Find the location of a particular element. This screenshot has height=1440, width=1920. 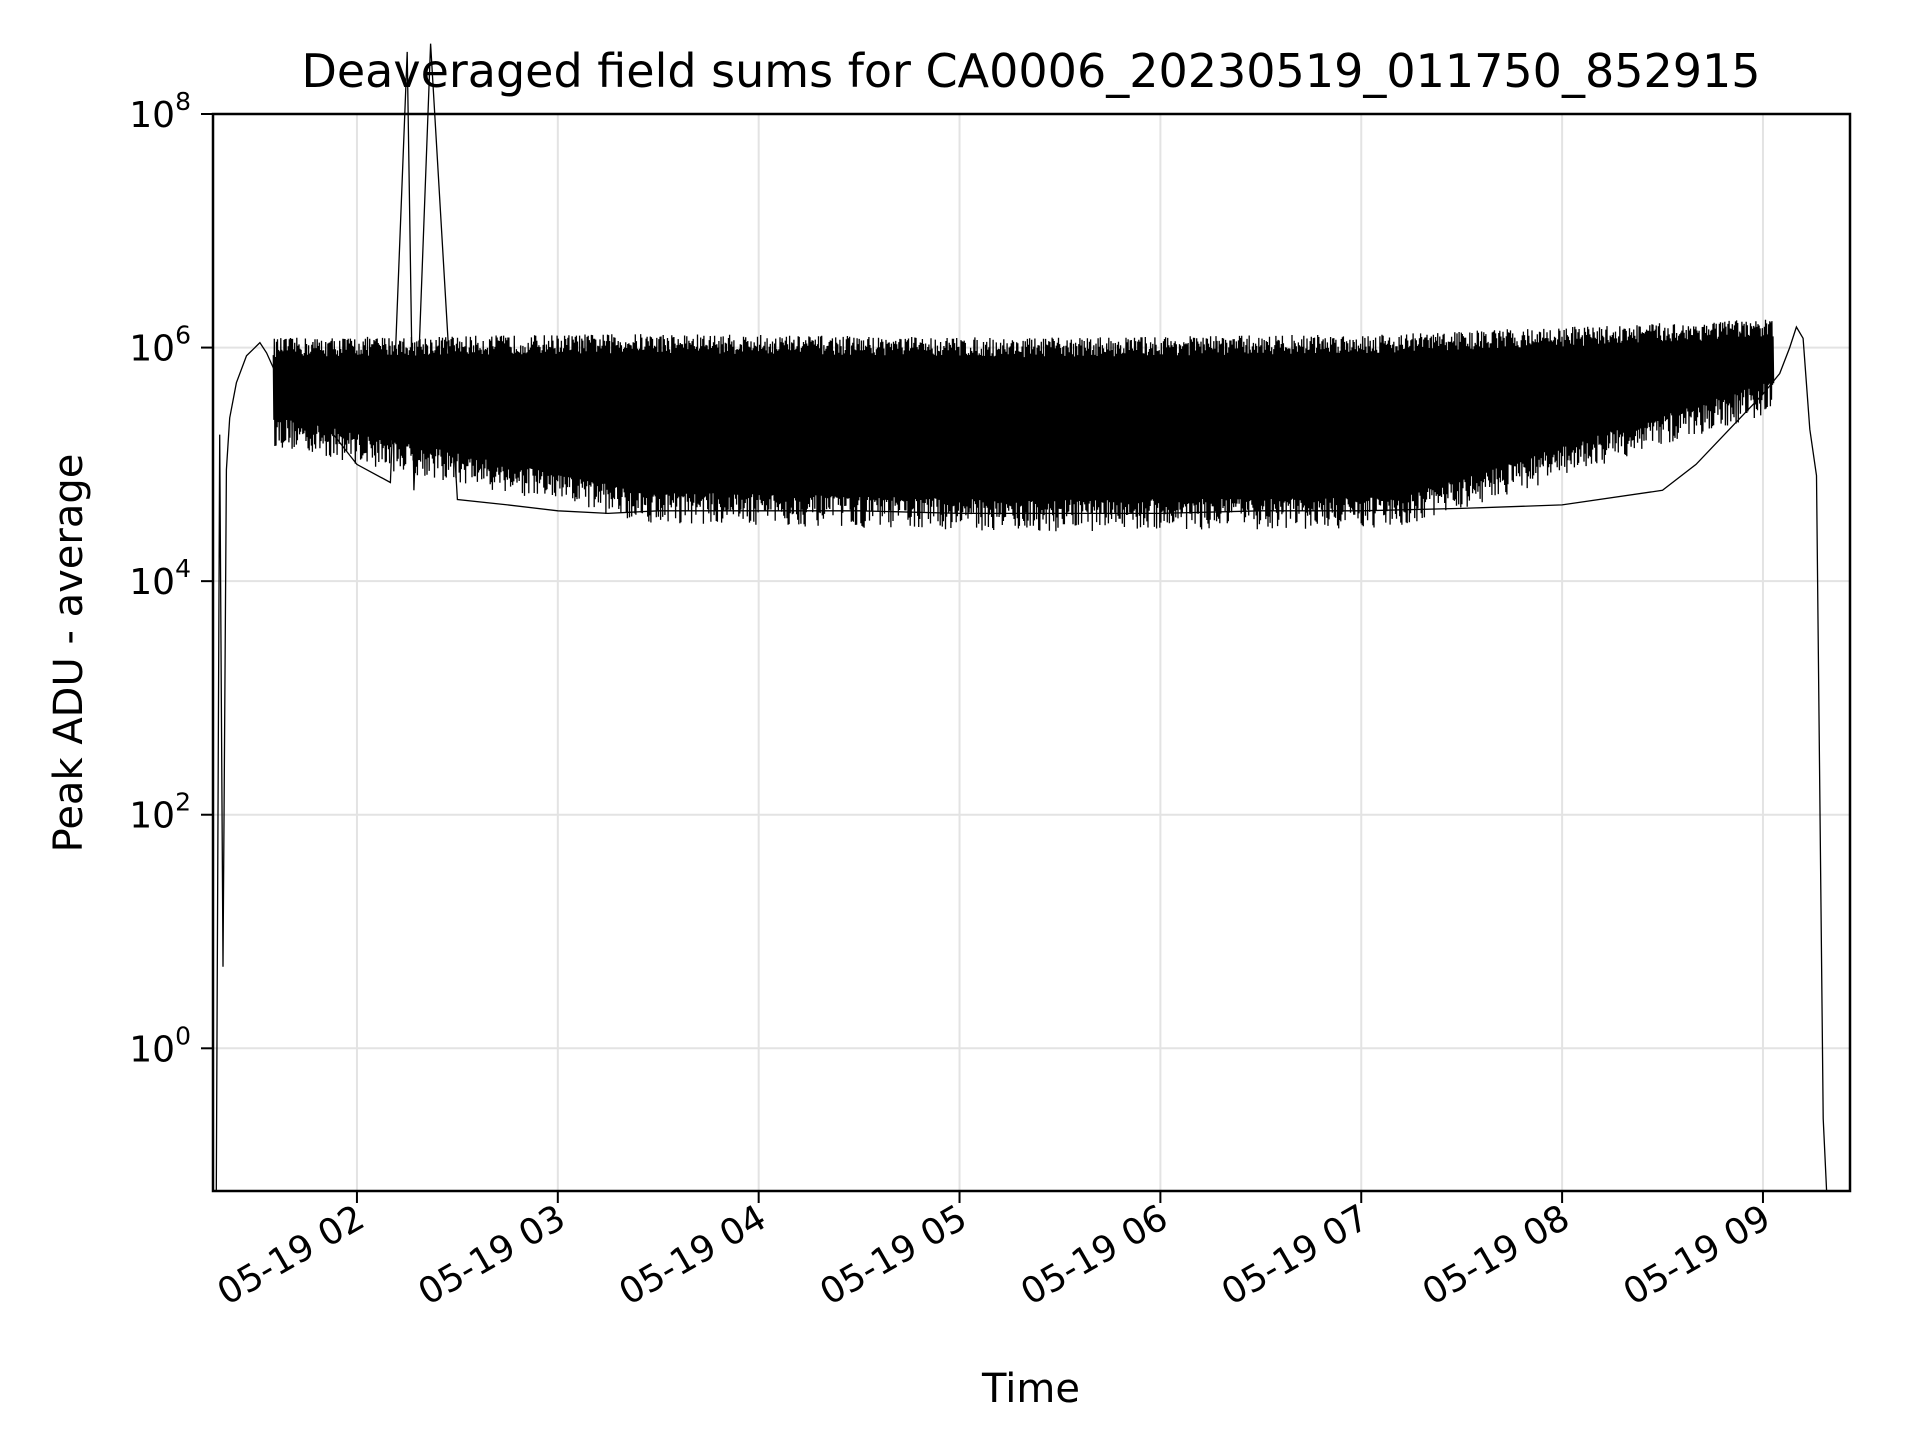

y-tick-label: 10⁴ is located at coordinates (160, 578).